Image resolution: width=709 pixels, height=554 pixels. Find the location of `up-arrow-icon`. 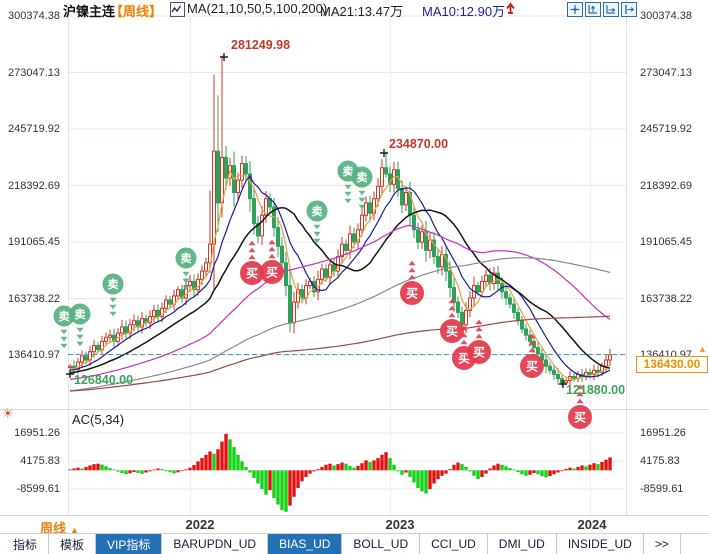

up-arrow-icon is located at coordinates (510, 8).